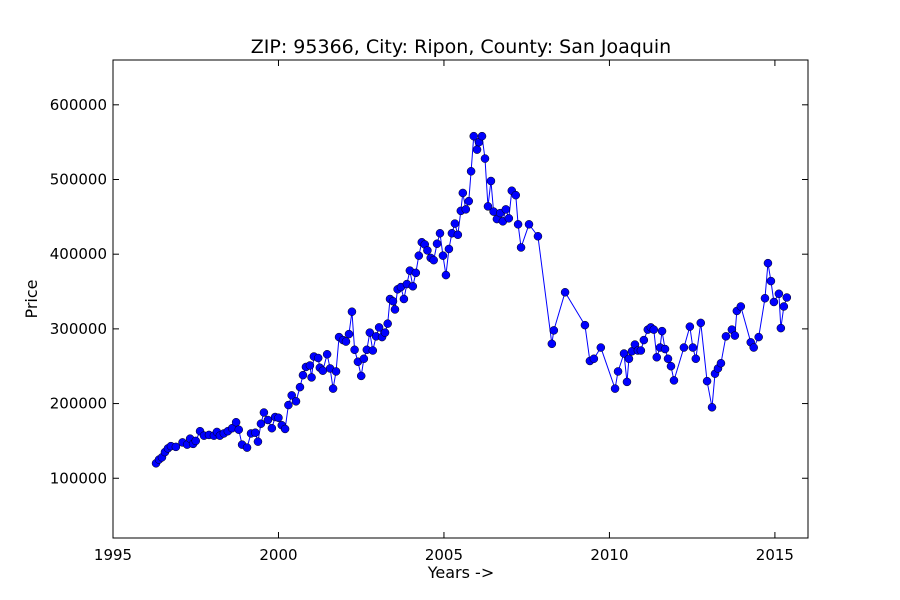 Image resolution: width=900 pixels, height=600 pixels. Describe the element at coordinates (78, 478) in the screenshot. I see `y-tick-label: 100000` at that location.